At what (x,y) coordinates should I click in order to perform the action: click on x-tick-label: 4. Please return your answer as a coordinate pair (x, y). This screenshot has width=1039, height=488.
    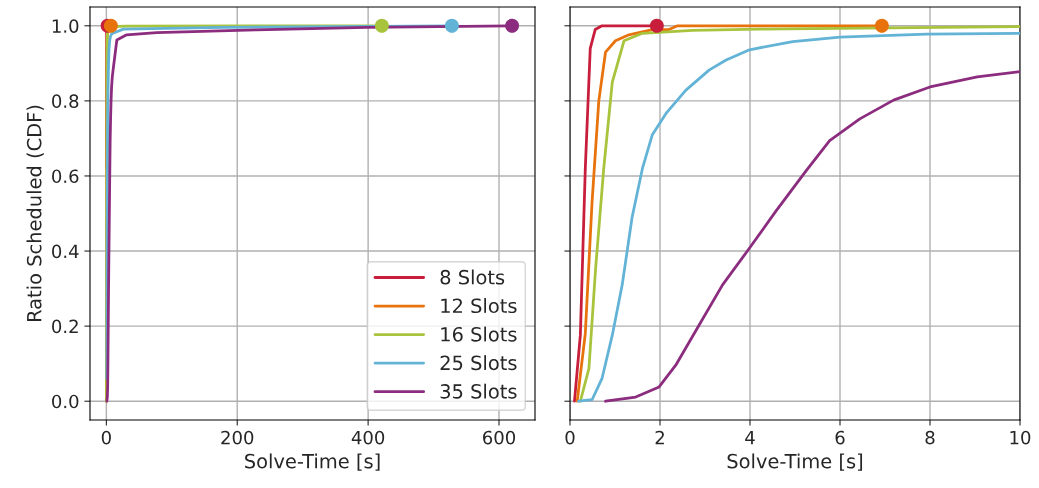
    Looking at the image, I should click on (750, 437).